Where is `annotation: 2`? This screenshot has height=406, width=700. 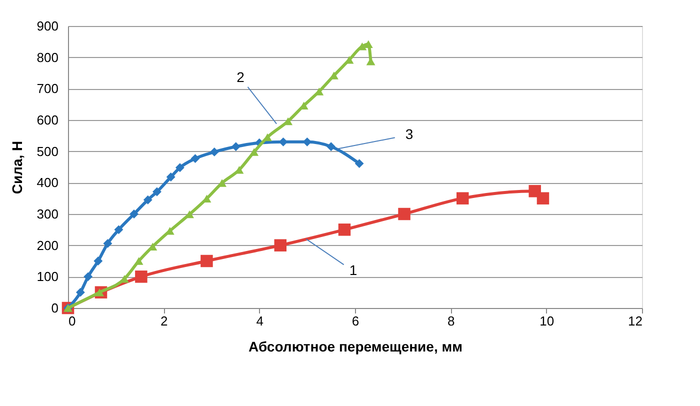 annotation: 2 is located at coordinates (240, 76).